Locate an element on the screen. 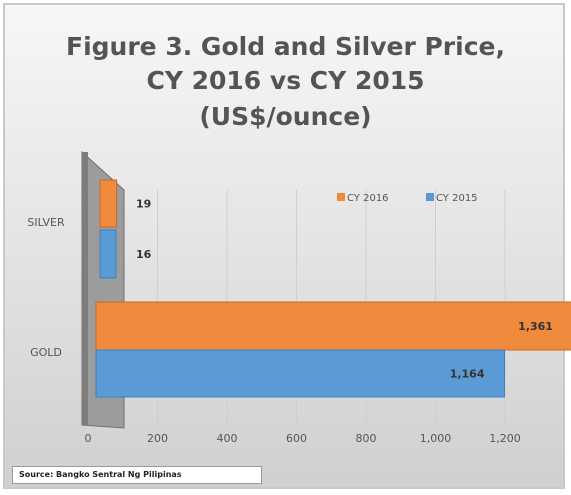  data-label: 19 is located at coordinates (143, 204).